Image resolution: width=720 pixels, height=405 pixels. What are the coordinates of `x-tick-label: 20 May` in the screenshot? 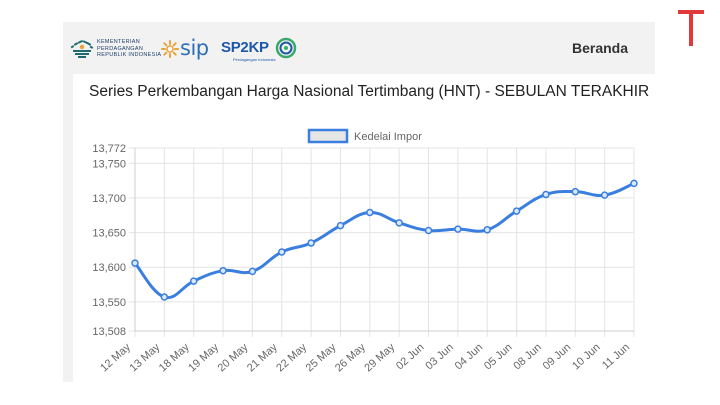 It's located at (233, 357).